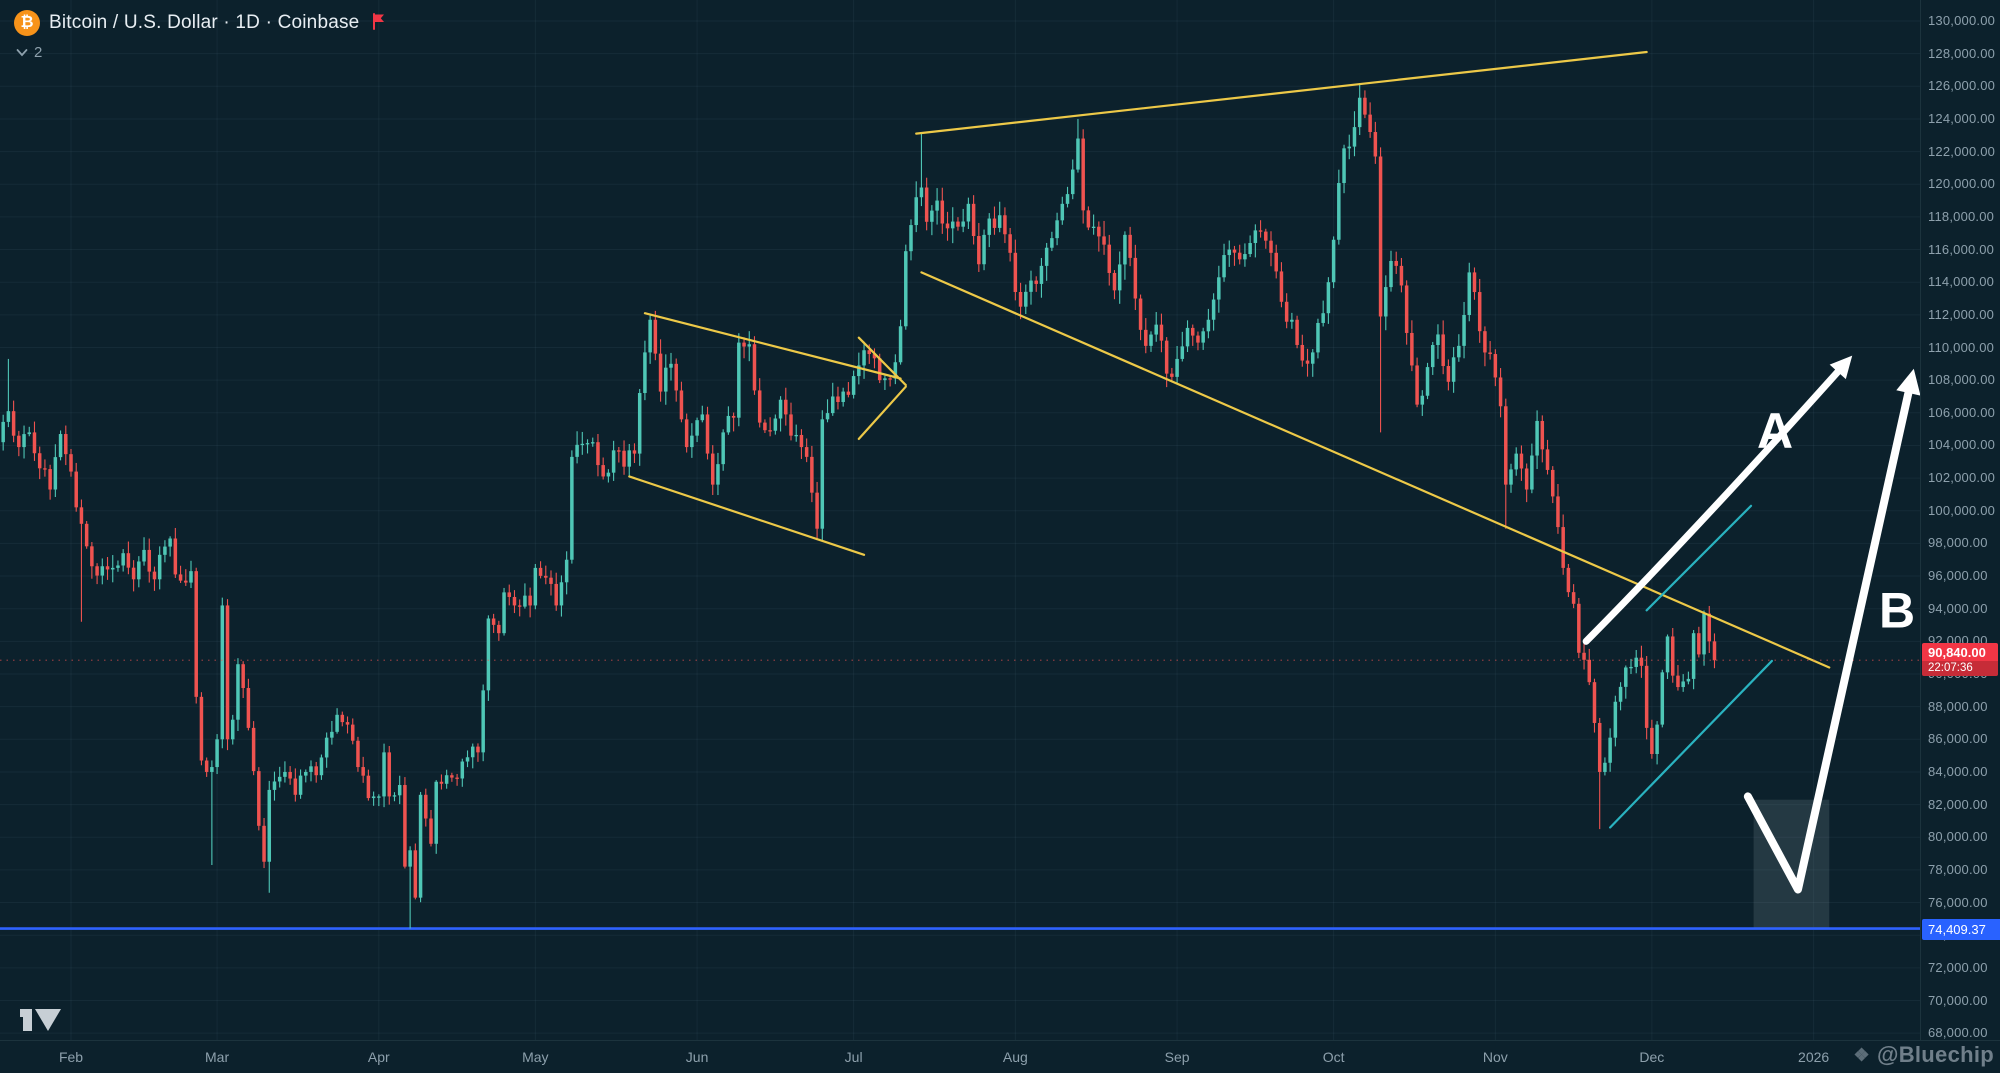 This screenshot has height=1073, width=2000. What do you see at coordinates (1958, 1033) in the screenshot?
I see `price-tick-label: 68,000.00` at bounding box center [1958, 1033].